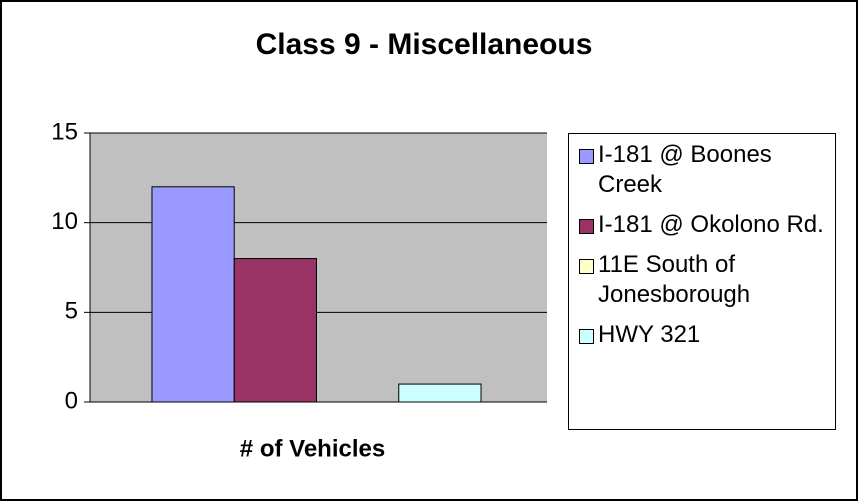  What do you see at coordinates (685, 169) in the screenshot?
I see `legend-label: I-181 @ Boones Creek` at bounding box center [685, 169].